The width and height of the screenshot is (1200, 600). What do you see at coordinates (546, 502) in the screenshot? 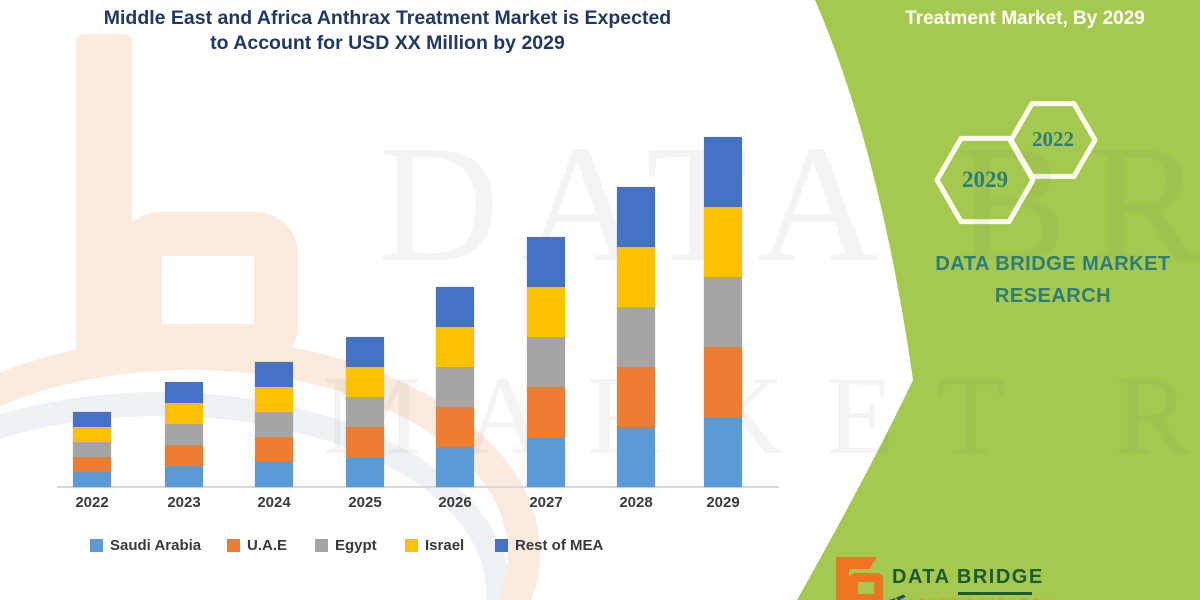
I see `x-axis-label-2027: 2027` at bounding box center [546, 502].